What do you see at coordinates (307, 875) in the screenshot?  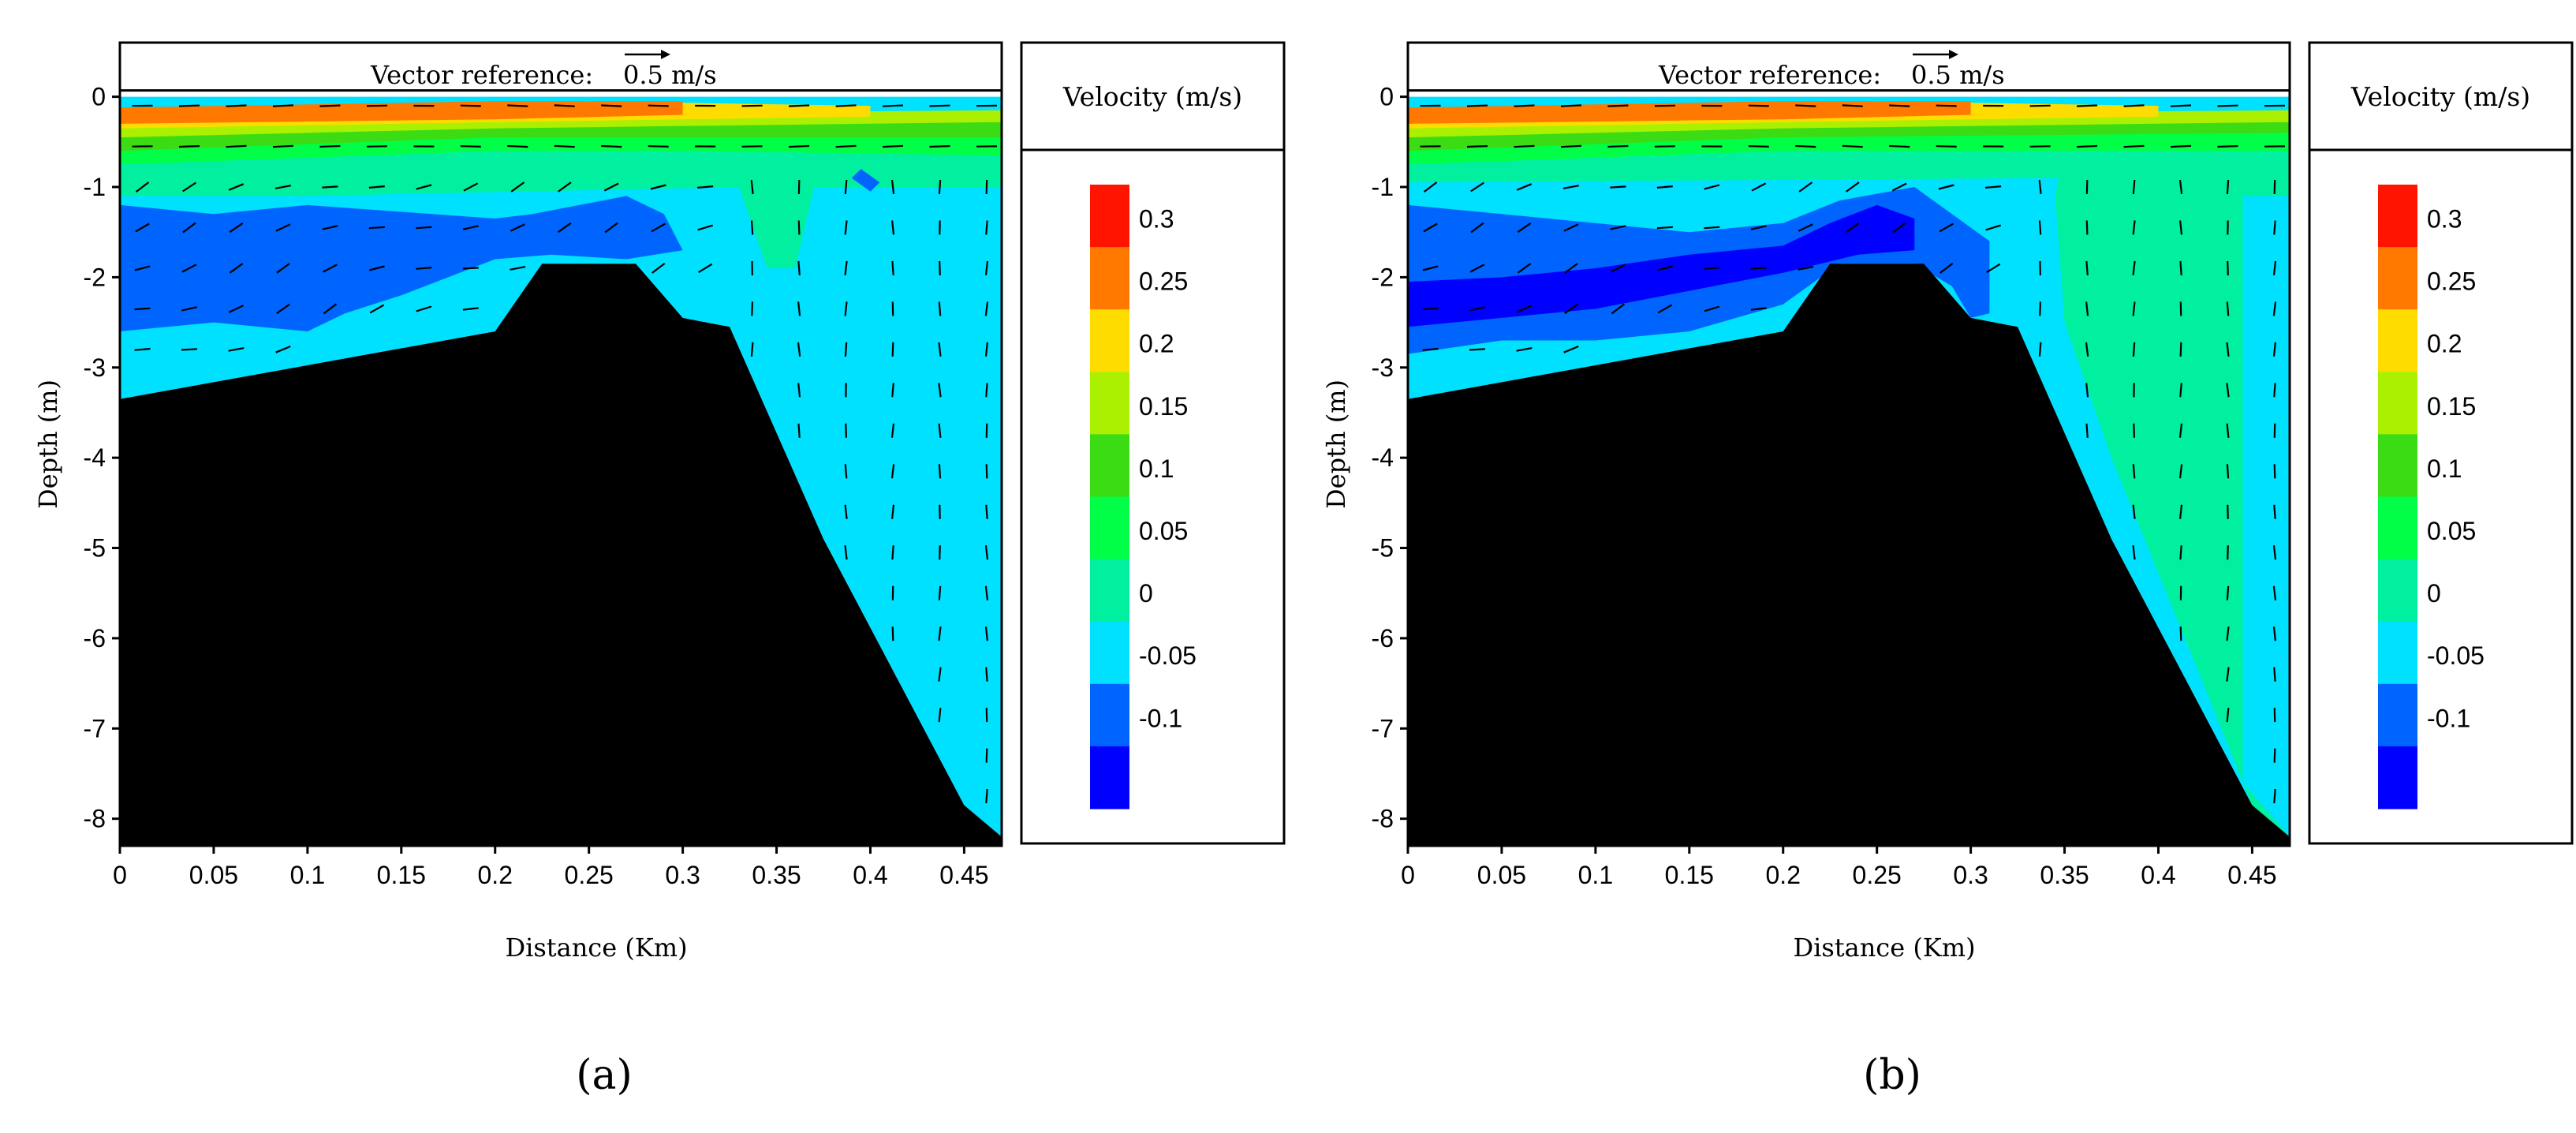 I see `x-tick-label: 0.1` at bounding box center [307, 875].